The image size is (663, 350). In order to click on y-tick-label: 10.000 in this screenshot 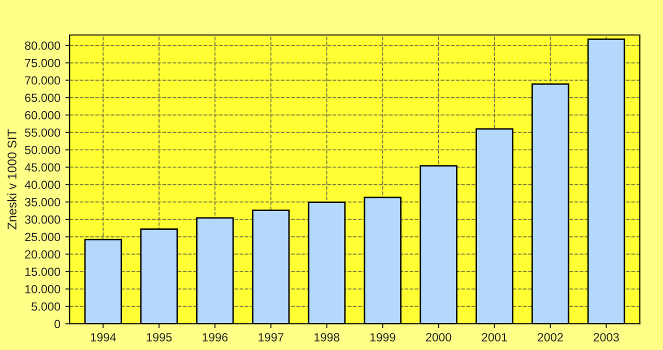, I will do `click(42, 289)`.